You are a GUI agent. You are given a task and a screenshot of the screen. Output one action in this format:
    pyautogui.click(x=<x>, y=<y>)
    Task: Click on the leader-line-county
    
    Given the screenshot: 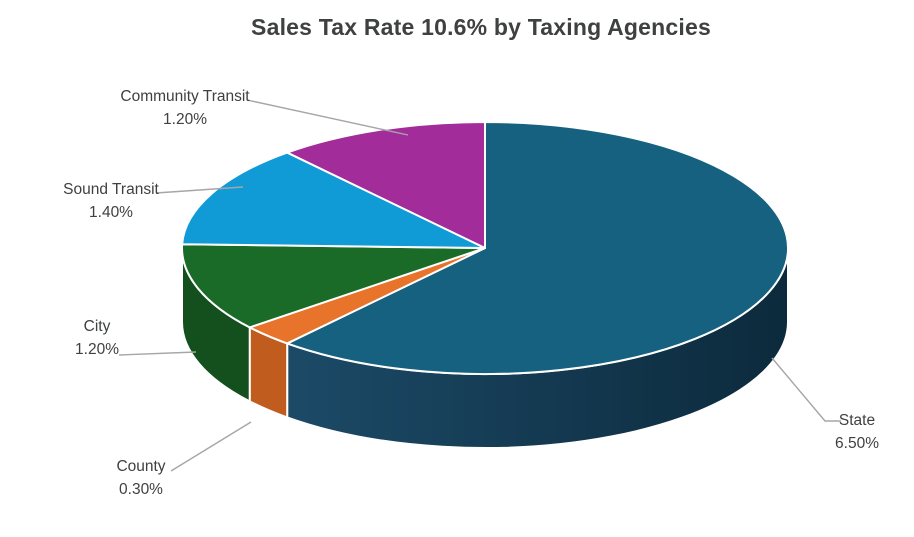 What is the action you would take?
    pyautogui.click(x=211, y=446)
    